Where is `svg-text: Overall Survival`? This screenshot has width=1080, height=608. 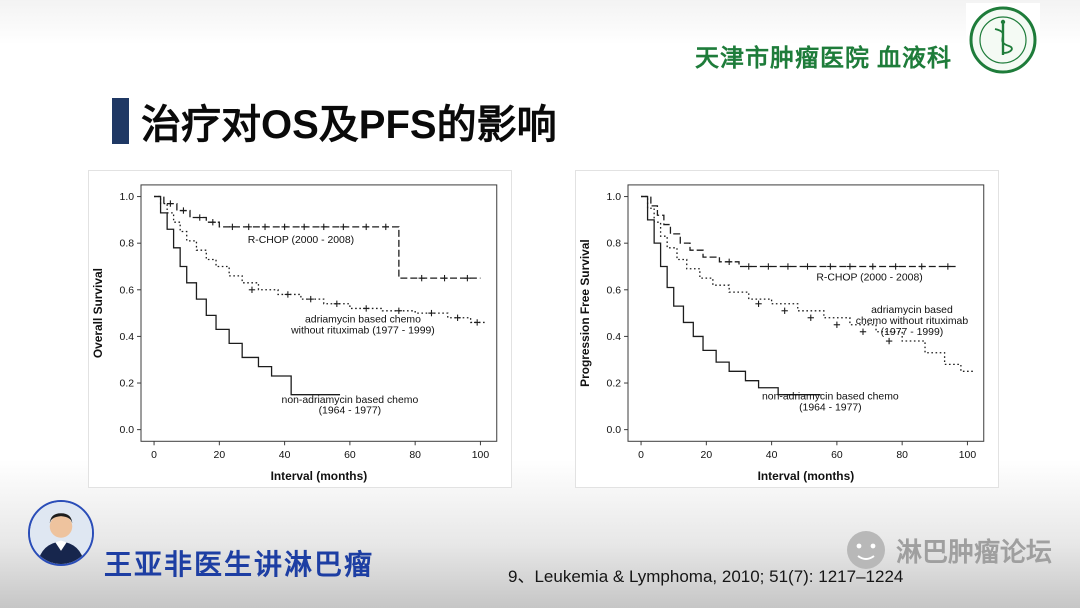 svg-text: Overall Survival is located at coordinates (98, 313).